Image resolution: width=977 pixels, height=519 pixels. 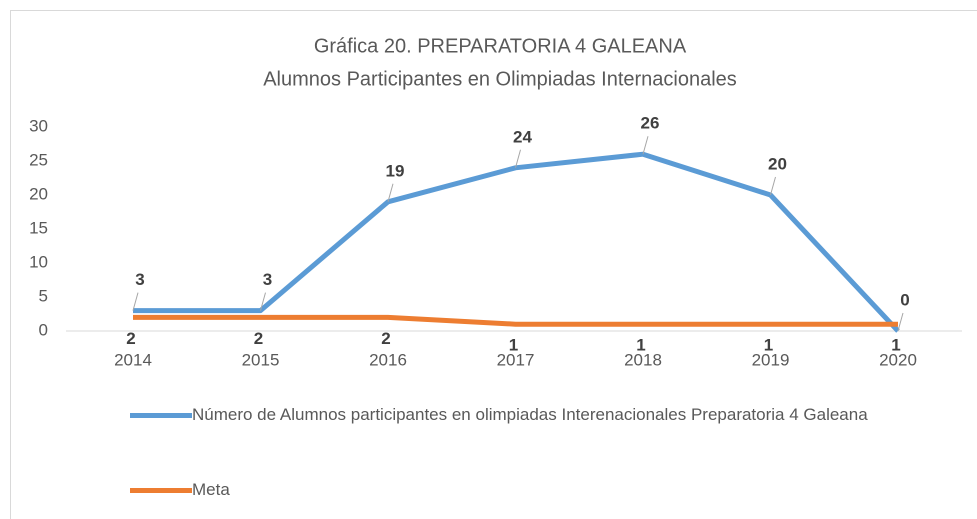 What do you see at coordinates (904, 299) in the screenshot?
I see `data-label: 0` at bounding box center [904, 299].